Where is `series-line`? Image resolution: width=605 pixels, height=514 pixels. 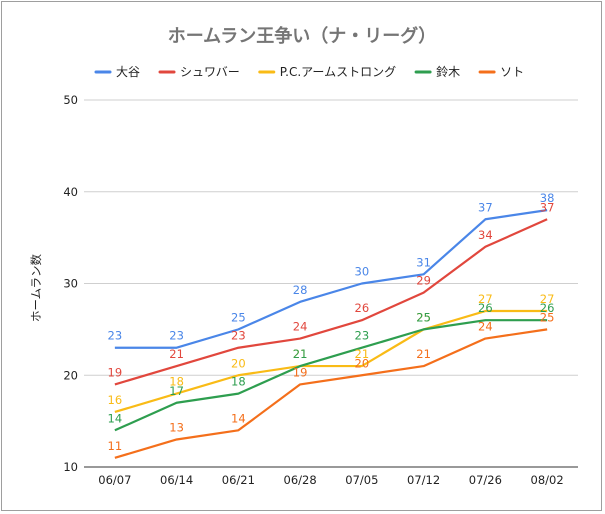 series-line is located at coordinates (331, 361).